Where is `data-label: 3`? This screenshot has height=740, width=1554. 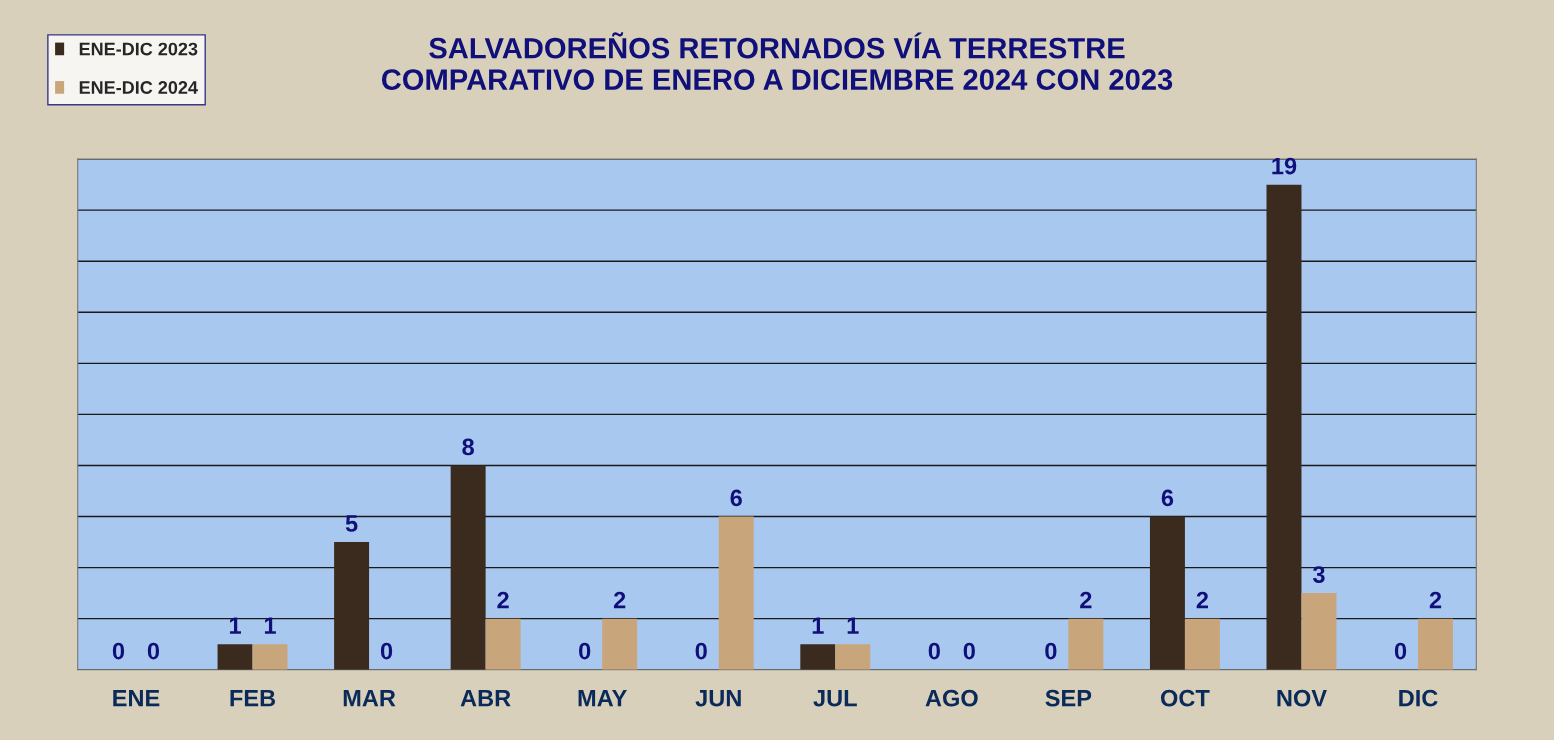
data-label: 3 is located at coordinates (1318, 574).